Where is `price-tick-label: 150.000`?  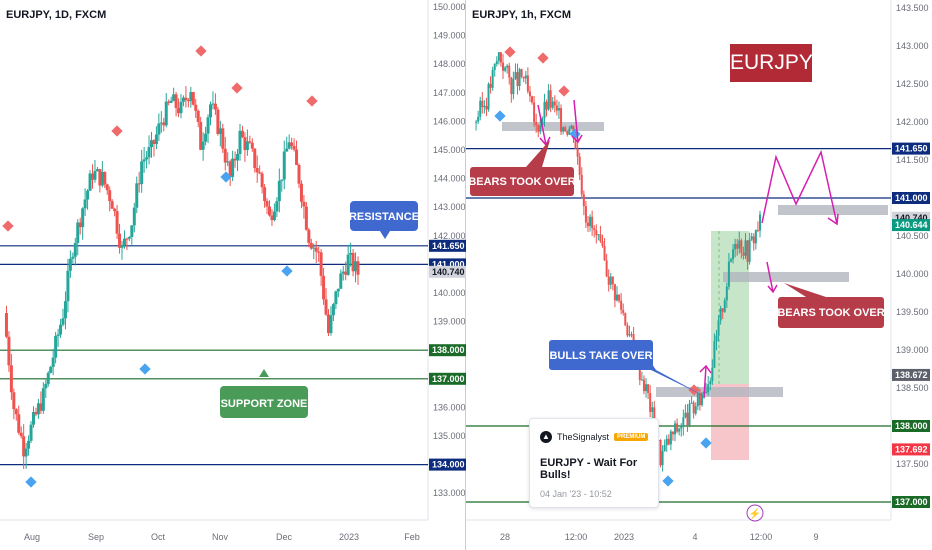 price-tick-label: 150.000 is located at coordinates (449, 7).